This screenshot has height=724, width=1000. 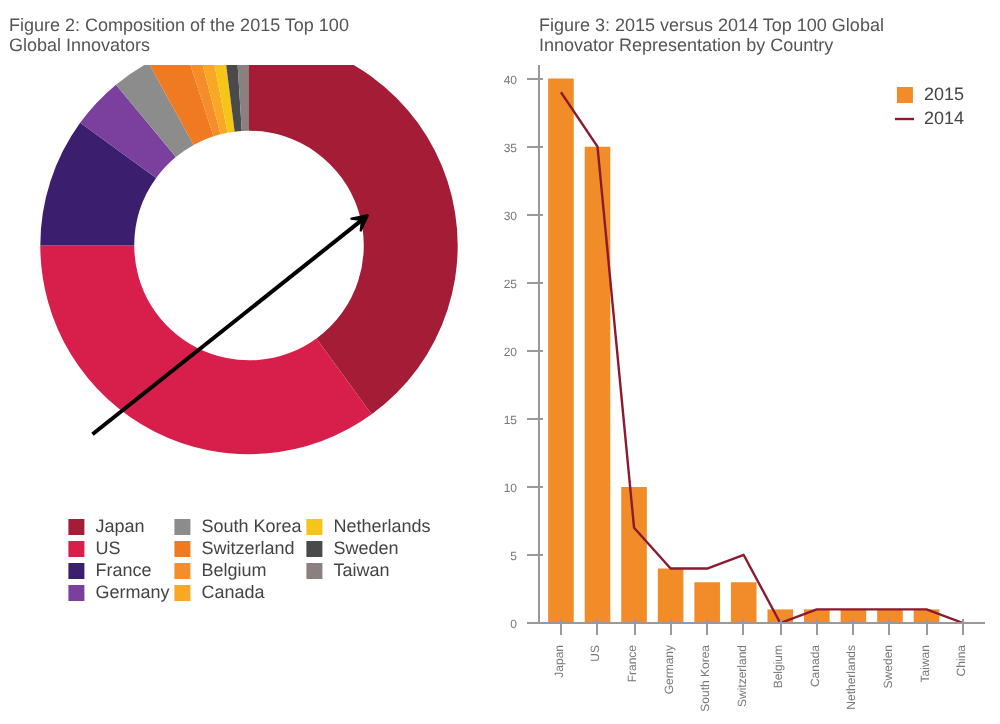 I want to click on legend-label: Germany, so click(x=132, y=592).